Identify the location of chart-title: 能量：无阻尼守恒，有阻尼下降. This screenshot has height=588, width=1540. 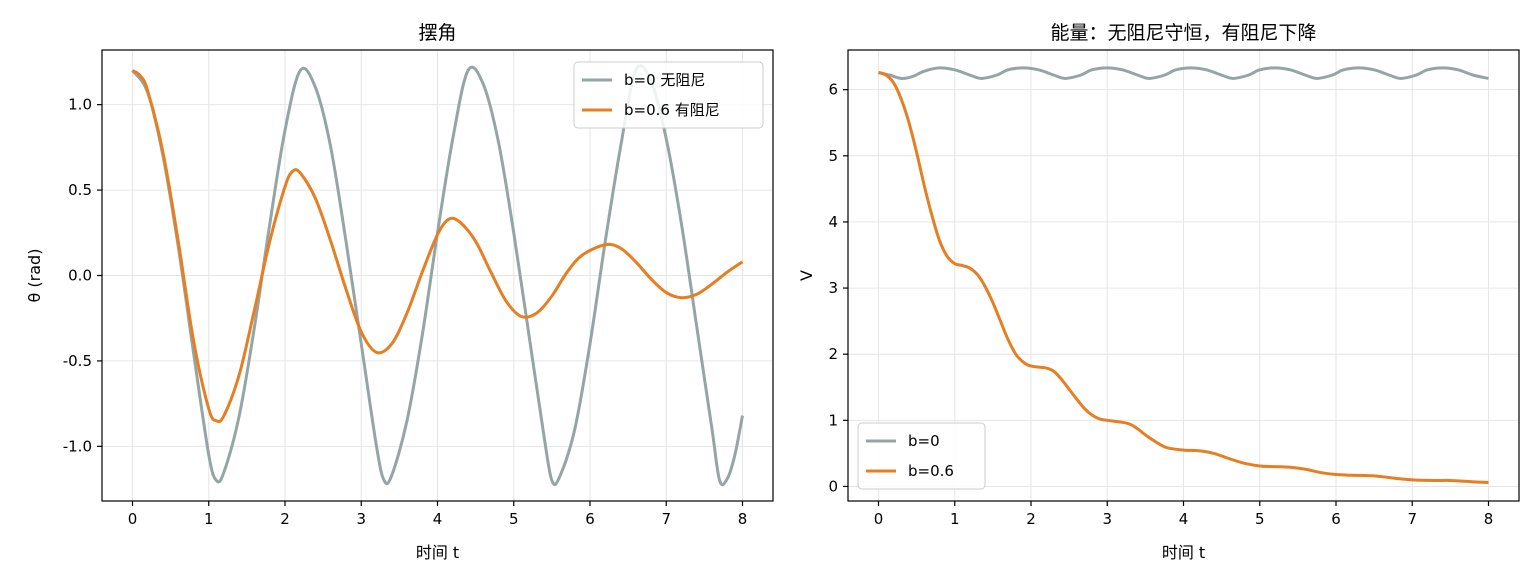
(1183, 33).